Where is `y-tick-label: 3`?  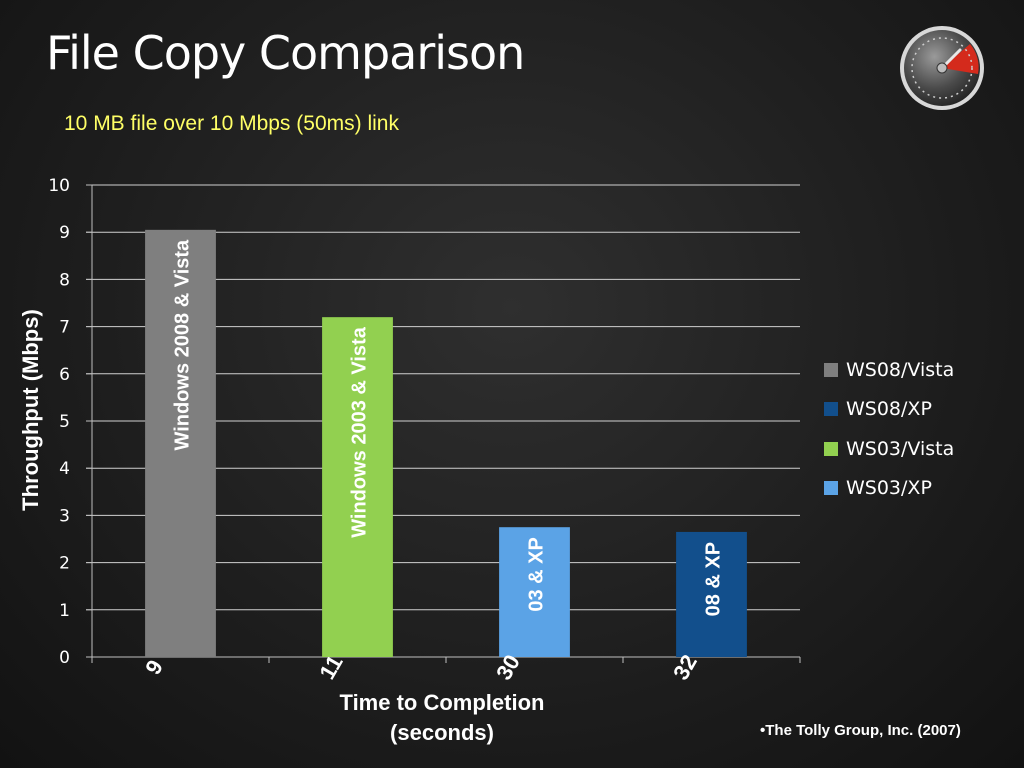
y-tick-label: 3 is located at coordinates (64, 516).